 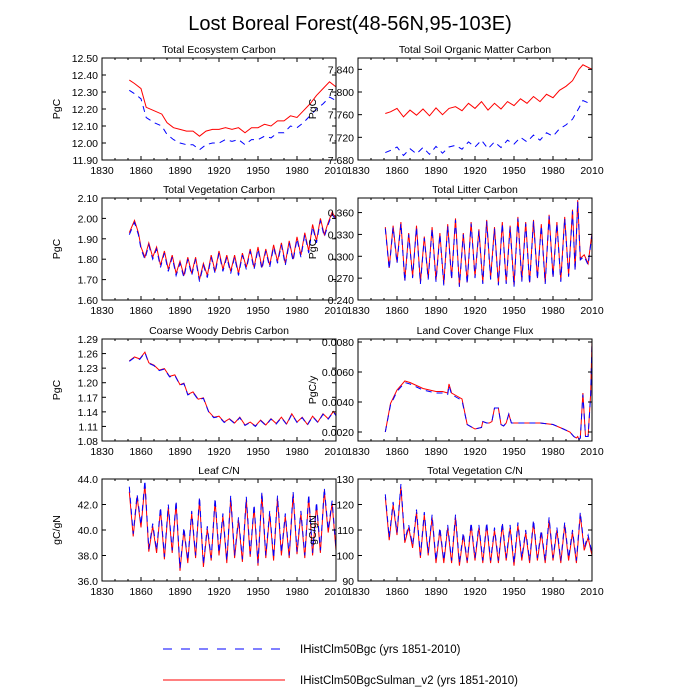 I want to click on y-tick-label: 1.20, so click(x=88, y=384).